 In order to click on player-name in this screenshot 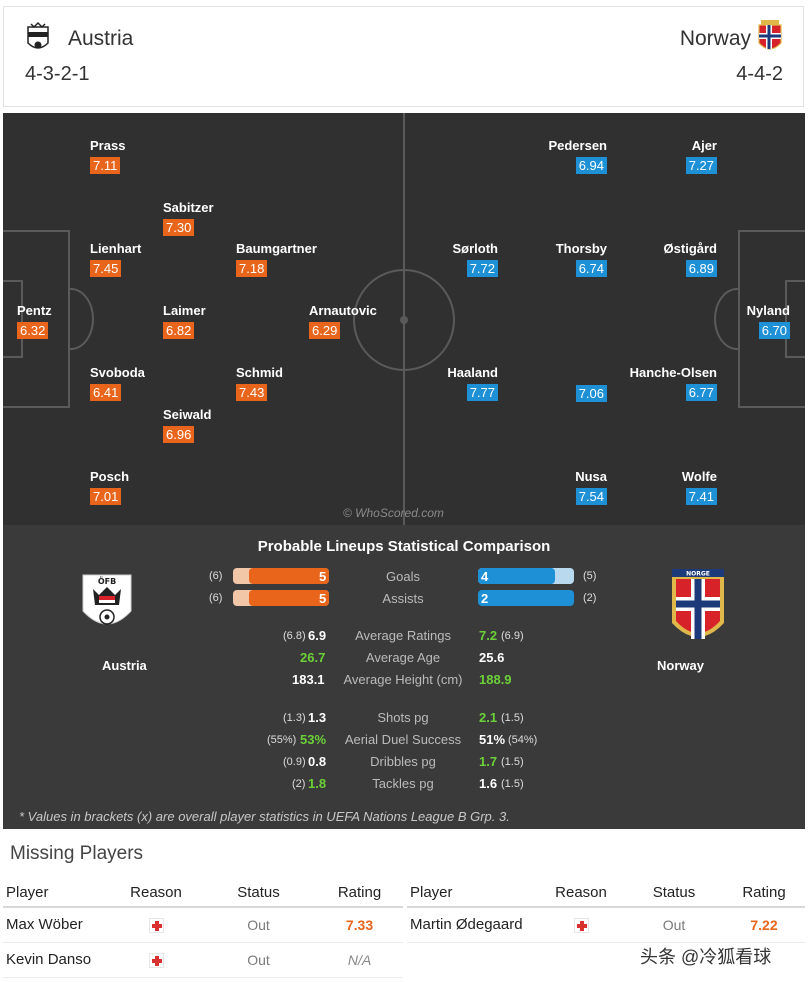, I will do `click(547, 373)`.